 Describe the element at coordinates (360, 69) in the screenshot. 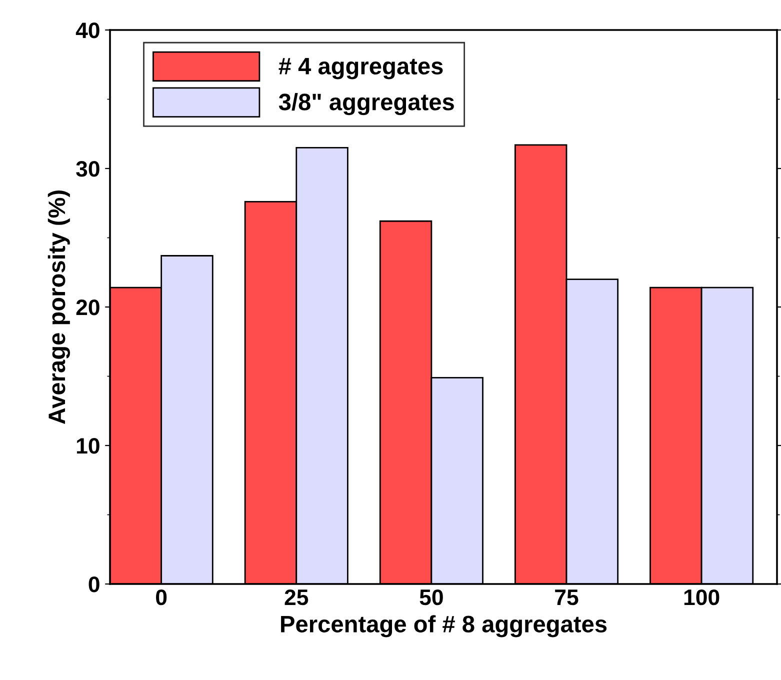

I see `legend-label: # 4 aggregates` at that location.